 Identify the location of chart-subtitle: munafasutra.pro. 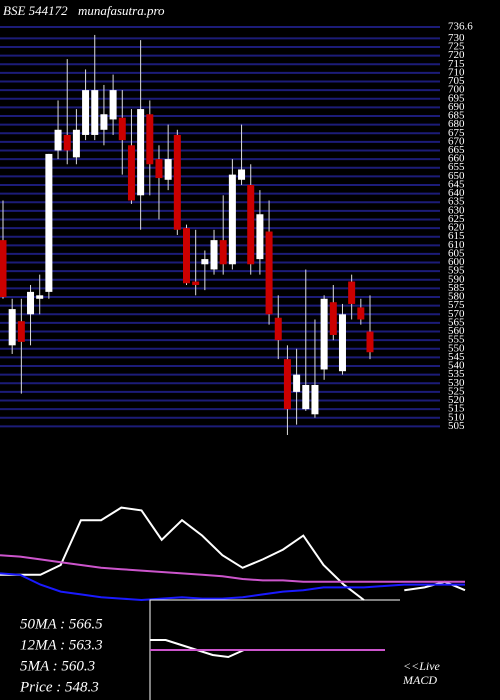
(121, 10).